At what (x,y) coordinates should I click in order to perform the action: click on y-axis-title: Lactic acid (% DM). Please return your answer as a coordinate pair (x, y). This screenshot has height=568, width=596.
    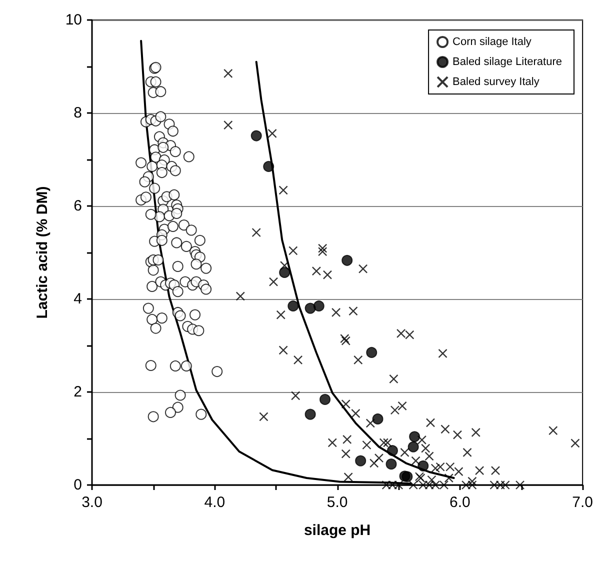
    Looking at the image, I should click on (42, 252).